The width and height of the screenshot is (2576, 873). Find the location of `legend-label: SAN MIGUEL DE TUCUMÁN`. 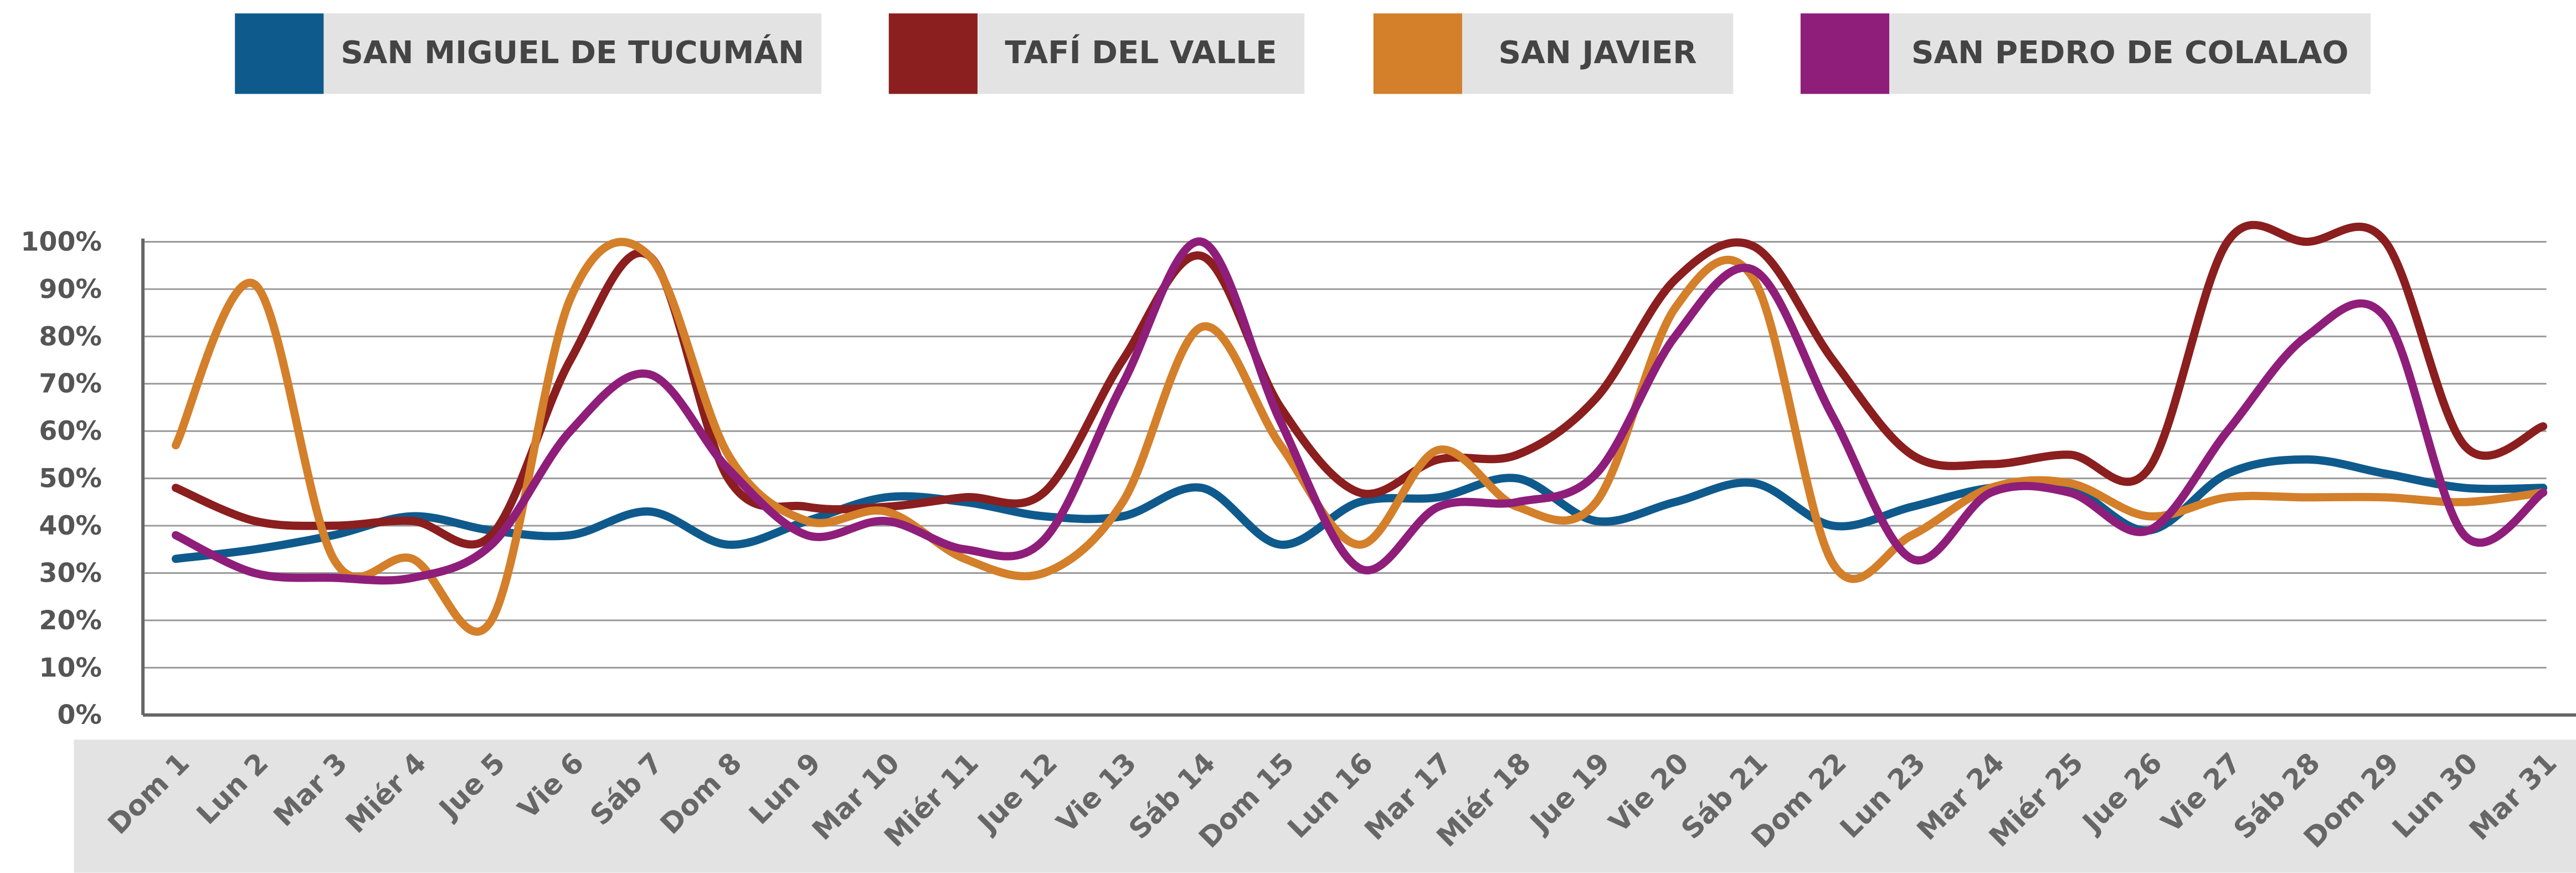

legend-label: SAN MIGUEL DE TUCUMÁN is located at coordinates (572, 52).